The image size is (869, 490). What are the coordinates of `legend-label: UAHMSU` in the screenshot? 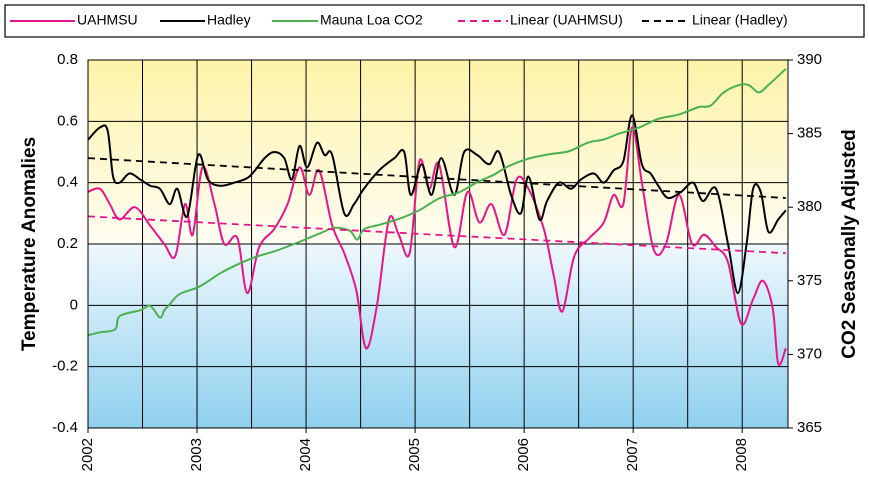 It's located at (107, 20).